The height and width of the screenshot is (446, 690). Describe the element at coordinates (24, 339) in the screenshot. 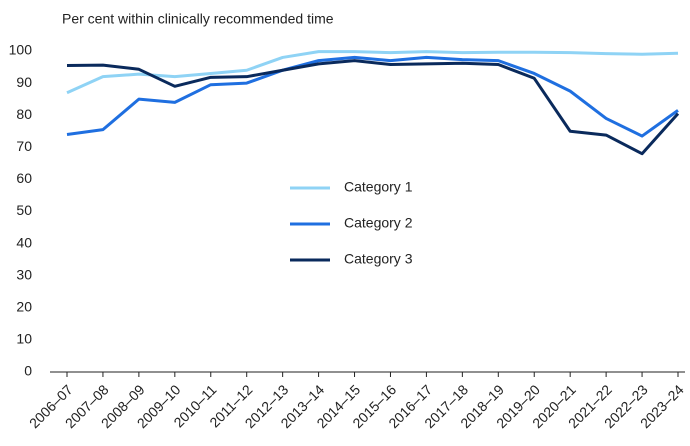

I see `y-tick-label: 10` at that location.